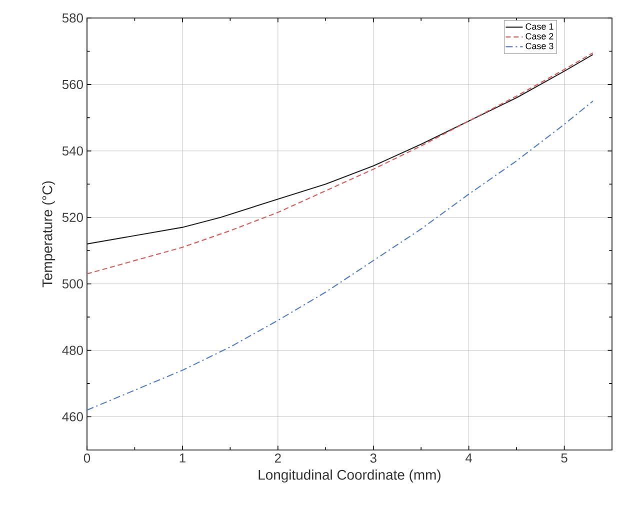 The width and height of the screenshot is (630, 517). I want to click on legend-label: Case 3, so click(540, 46).